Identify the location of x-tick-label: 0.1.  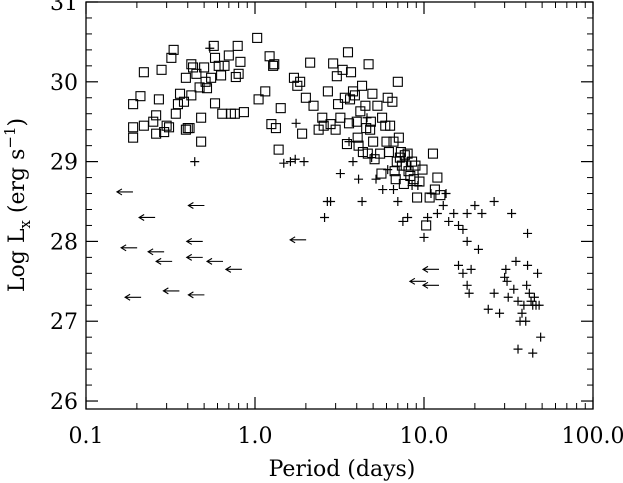
(86, 436).